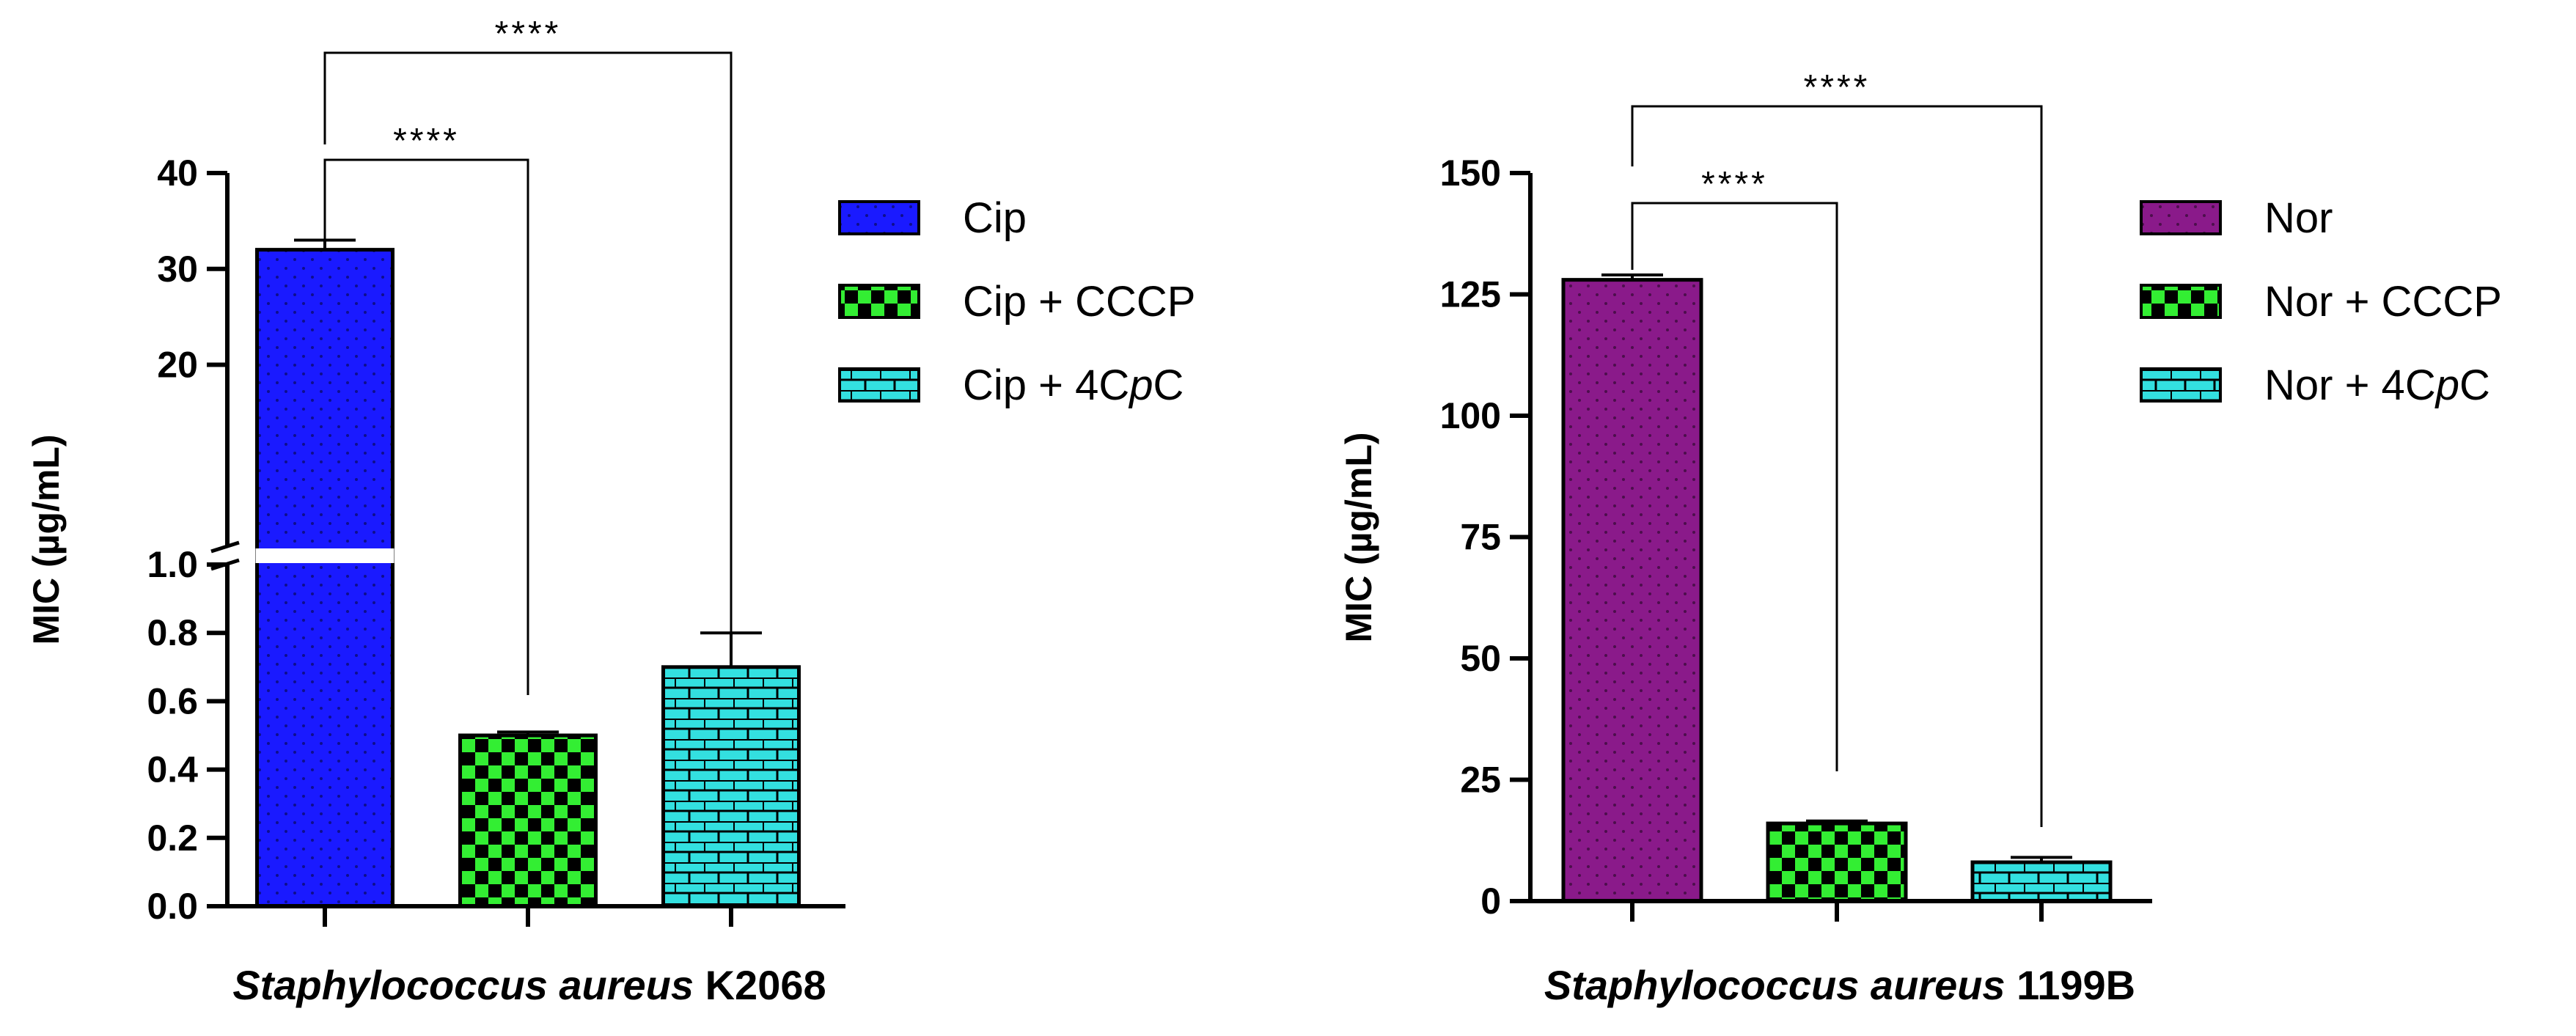  Describe the element at coordinates (325, 578) in the screenshot. I see `bar-cip` at that location.